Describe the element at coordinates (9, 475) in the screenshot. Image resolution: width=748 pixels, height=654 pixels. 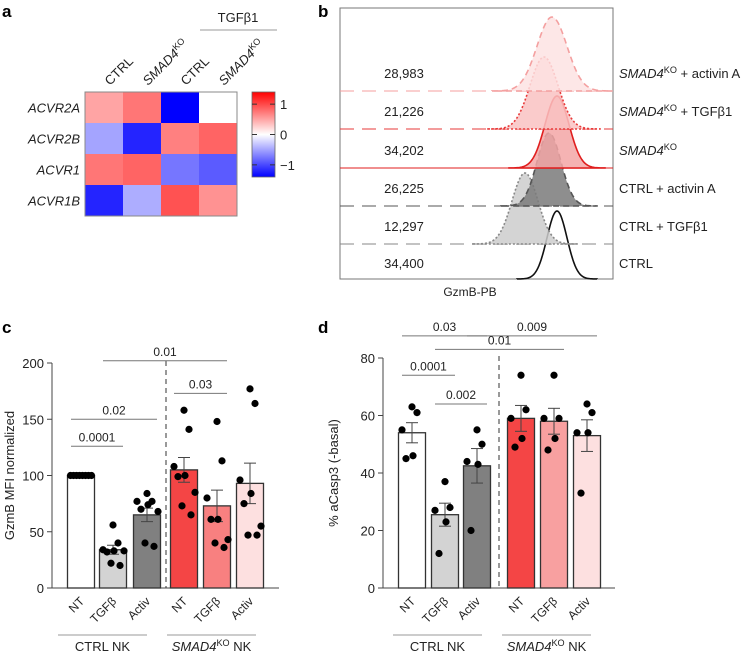
I see `y-axis-label: GzmB MFI normalized` at that location.